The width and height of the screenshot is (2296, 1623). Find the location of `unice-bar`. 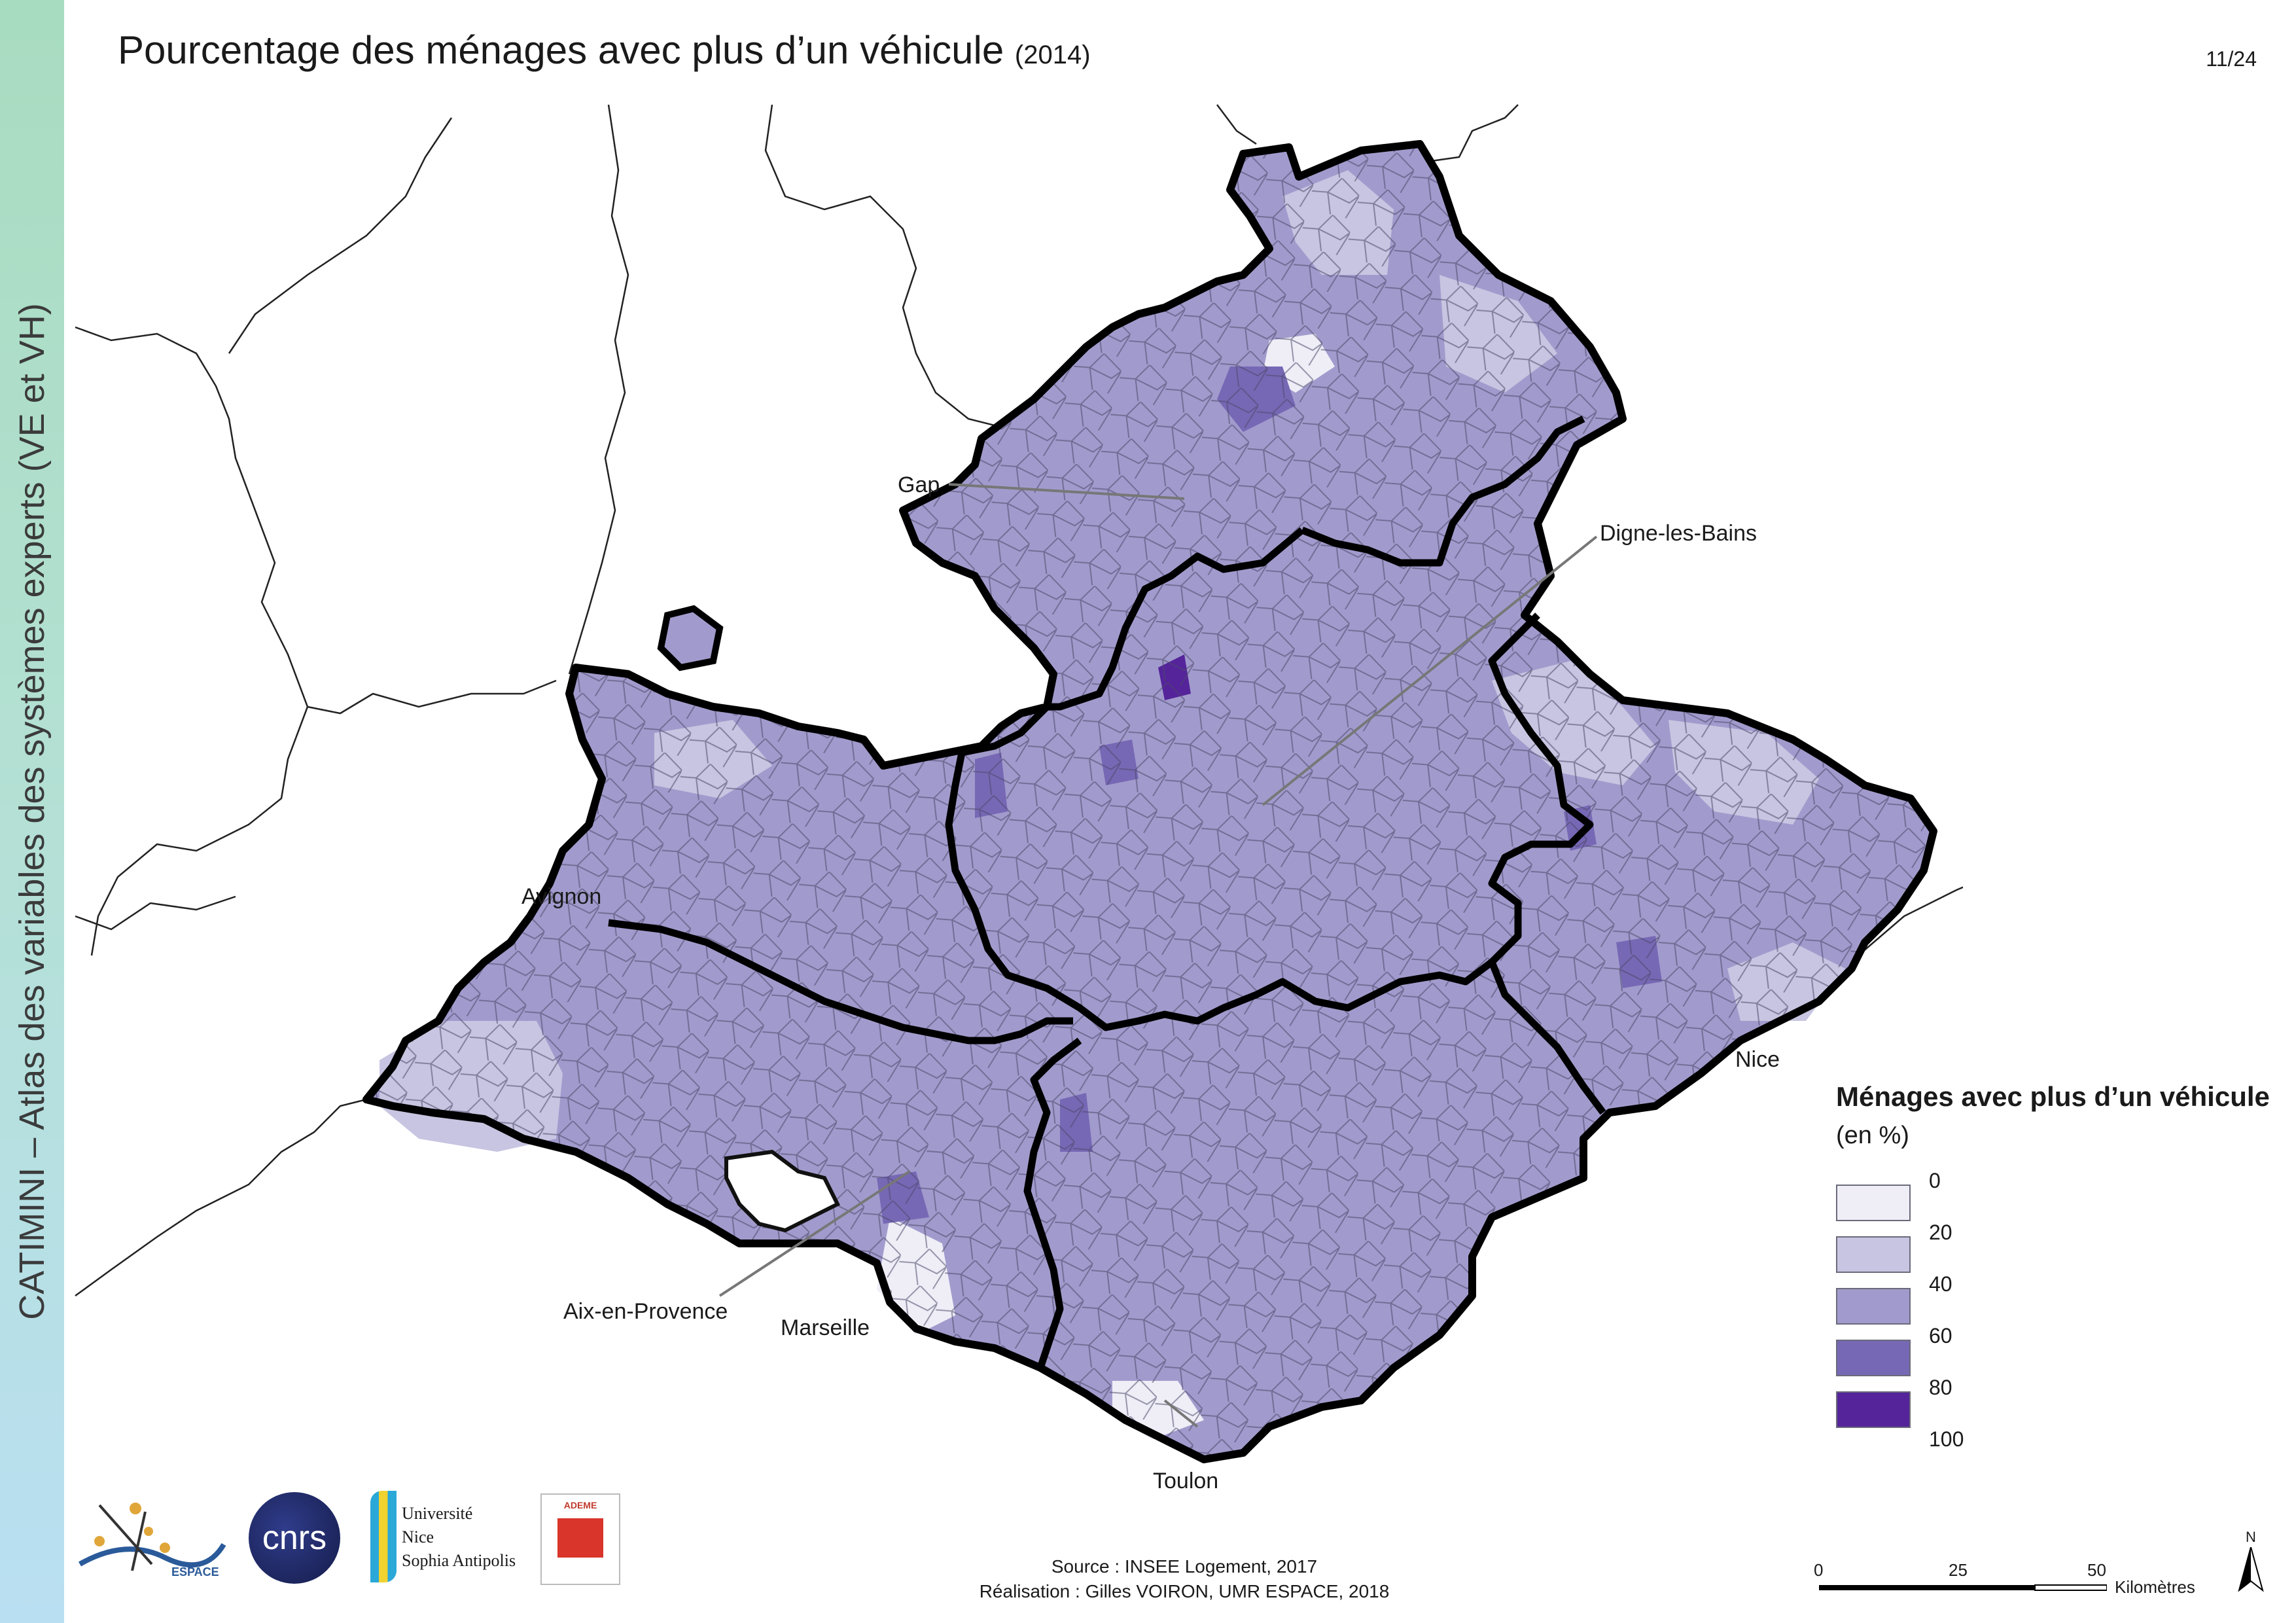

unice-bar is located at coordinates (383, 1536).